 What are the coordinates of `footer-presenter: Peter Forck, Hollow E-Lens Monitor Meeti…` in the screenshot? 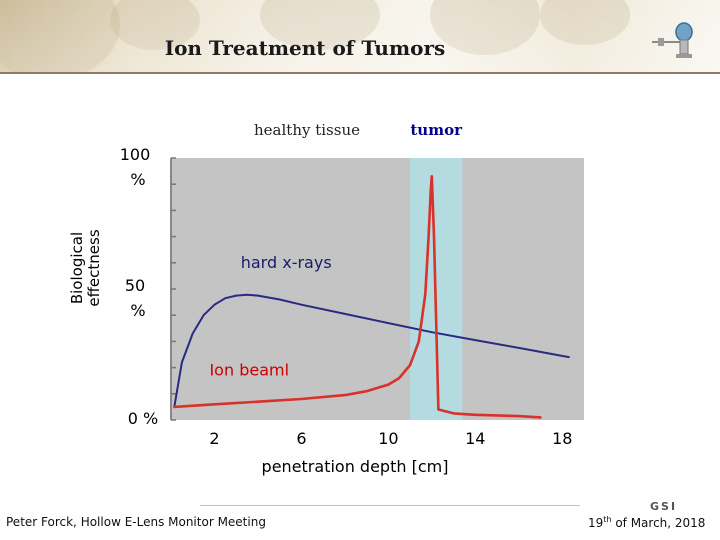 It's located at (136, 522).